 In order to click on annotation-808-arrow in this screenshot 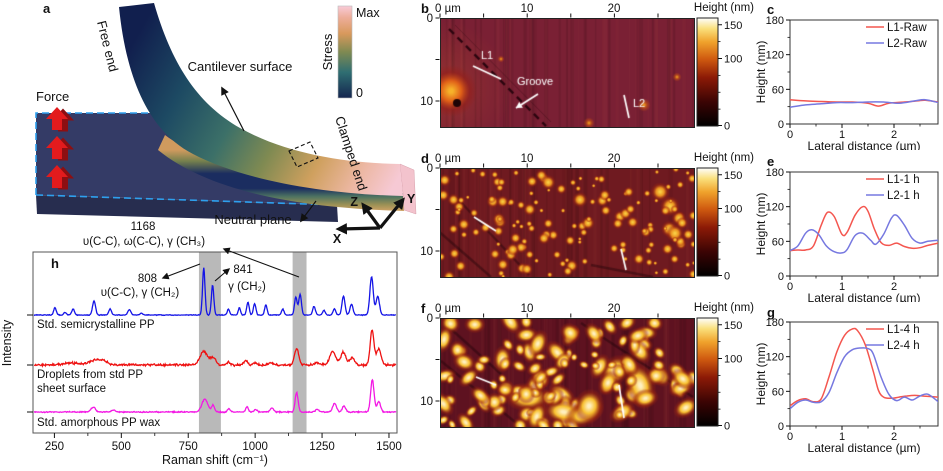, I will do `click(181, 271)`.